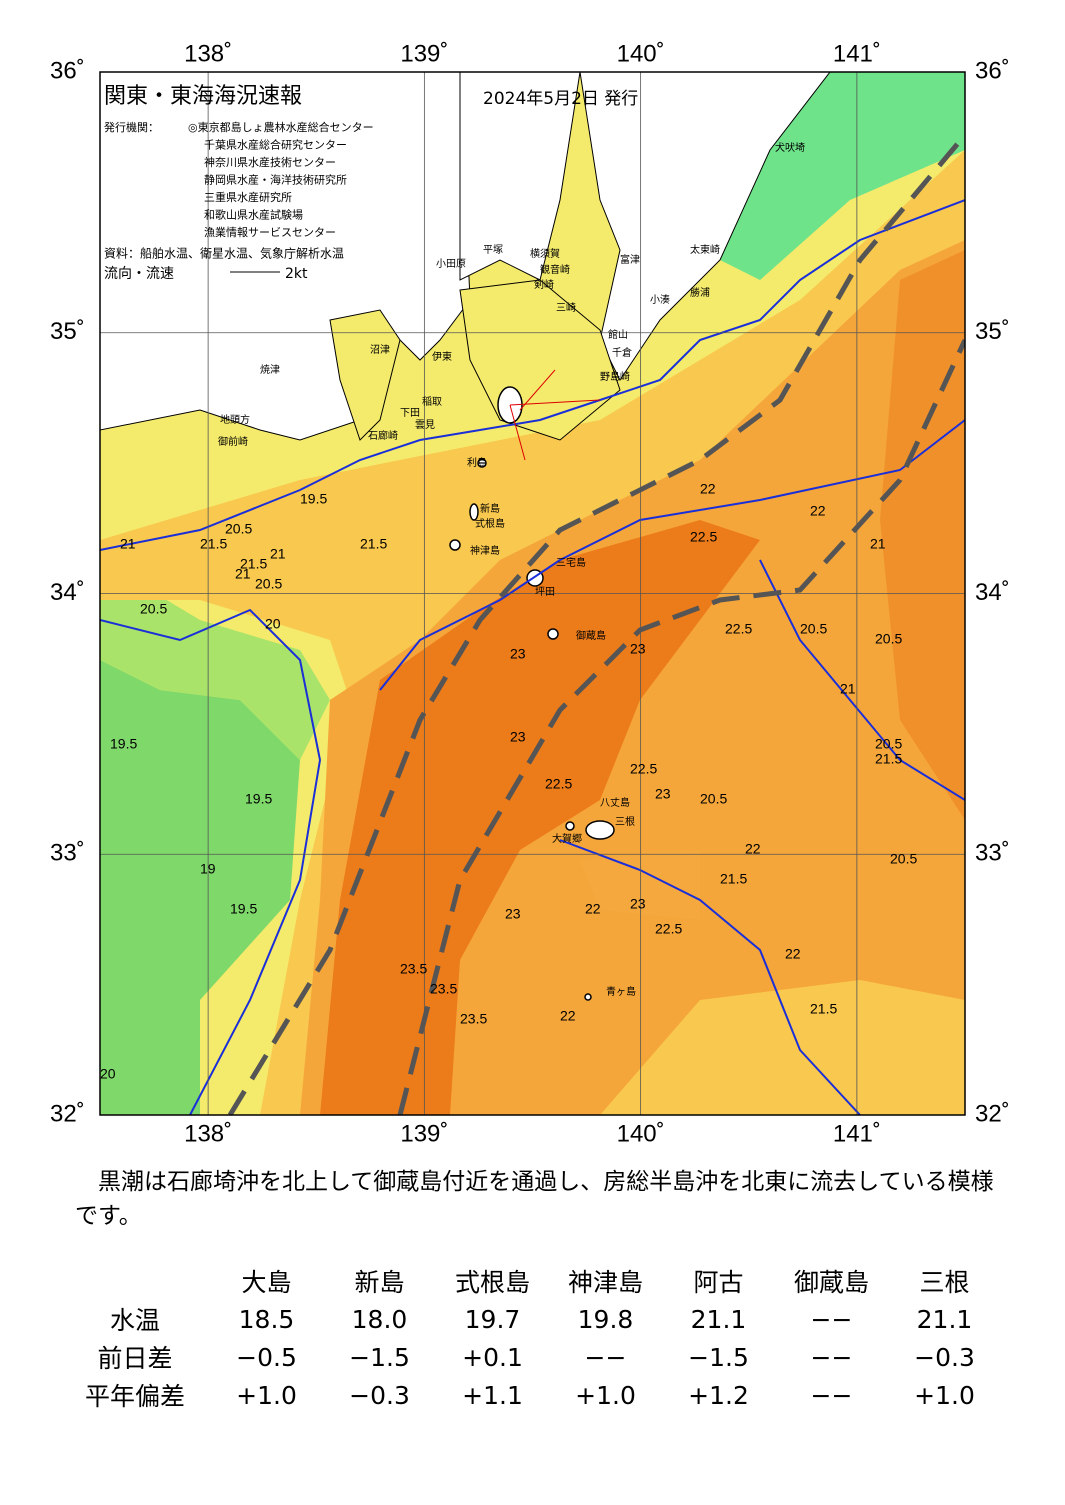  I want to click on place-name: 式根島, so click(490, 523).